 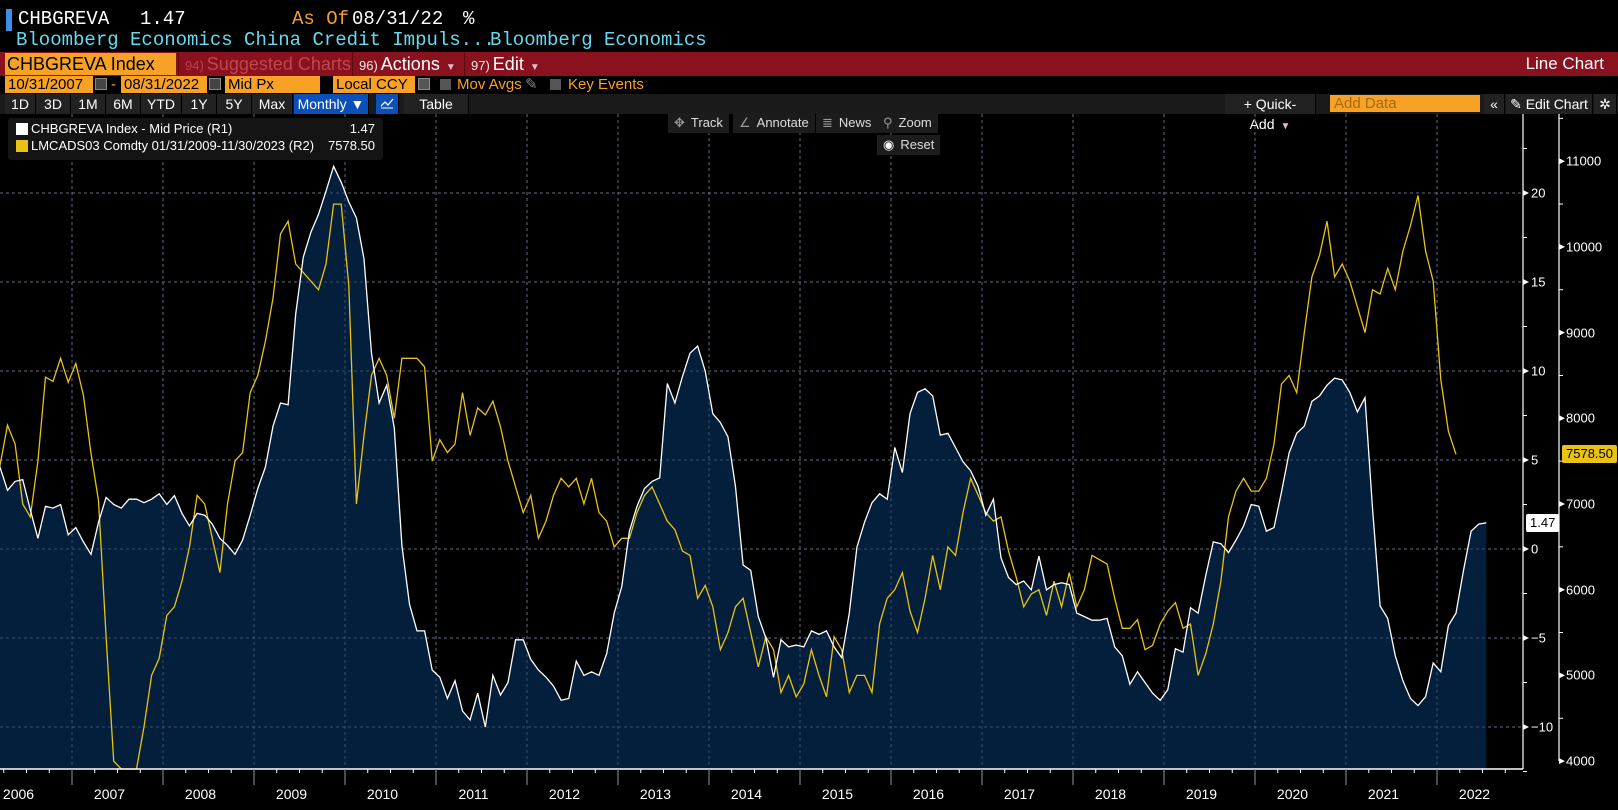 What do you see at coordinates (331, 104) in the screenshot?
I see `frequency-select: Monthly ▼` at bounding box center [331, 104].